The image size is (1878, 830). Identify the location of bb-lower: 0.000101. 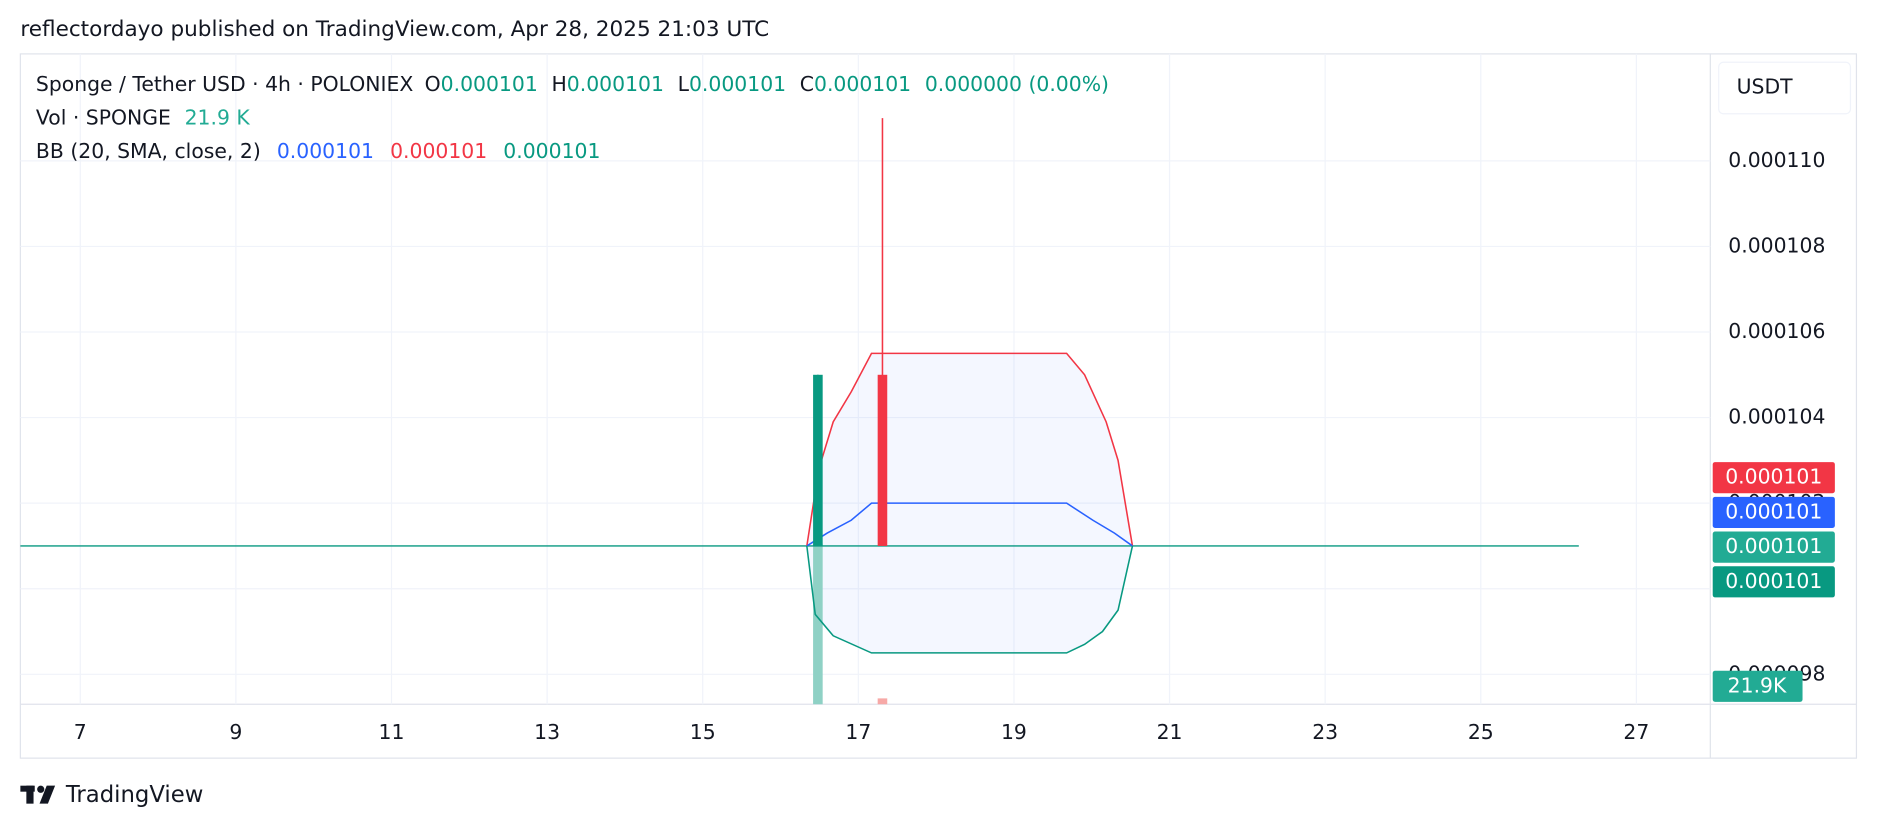
(551, 151).